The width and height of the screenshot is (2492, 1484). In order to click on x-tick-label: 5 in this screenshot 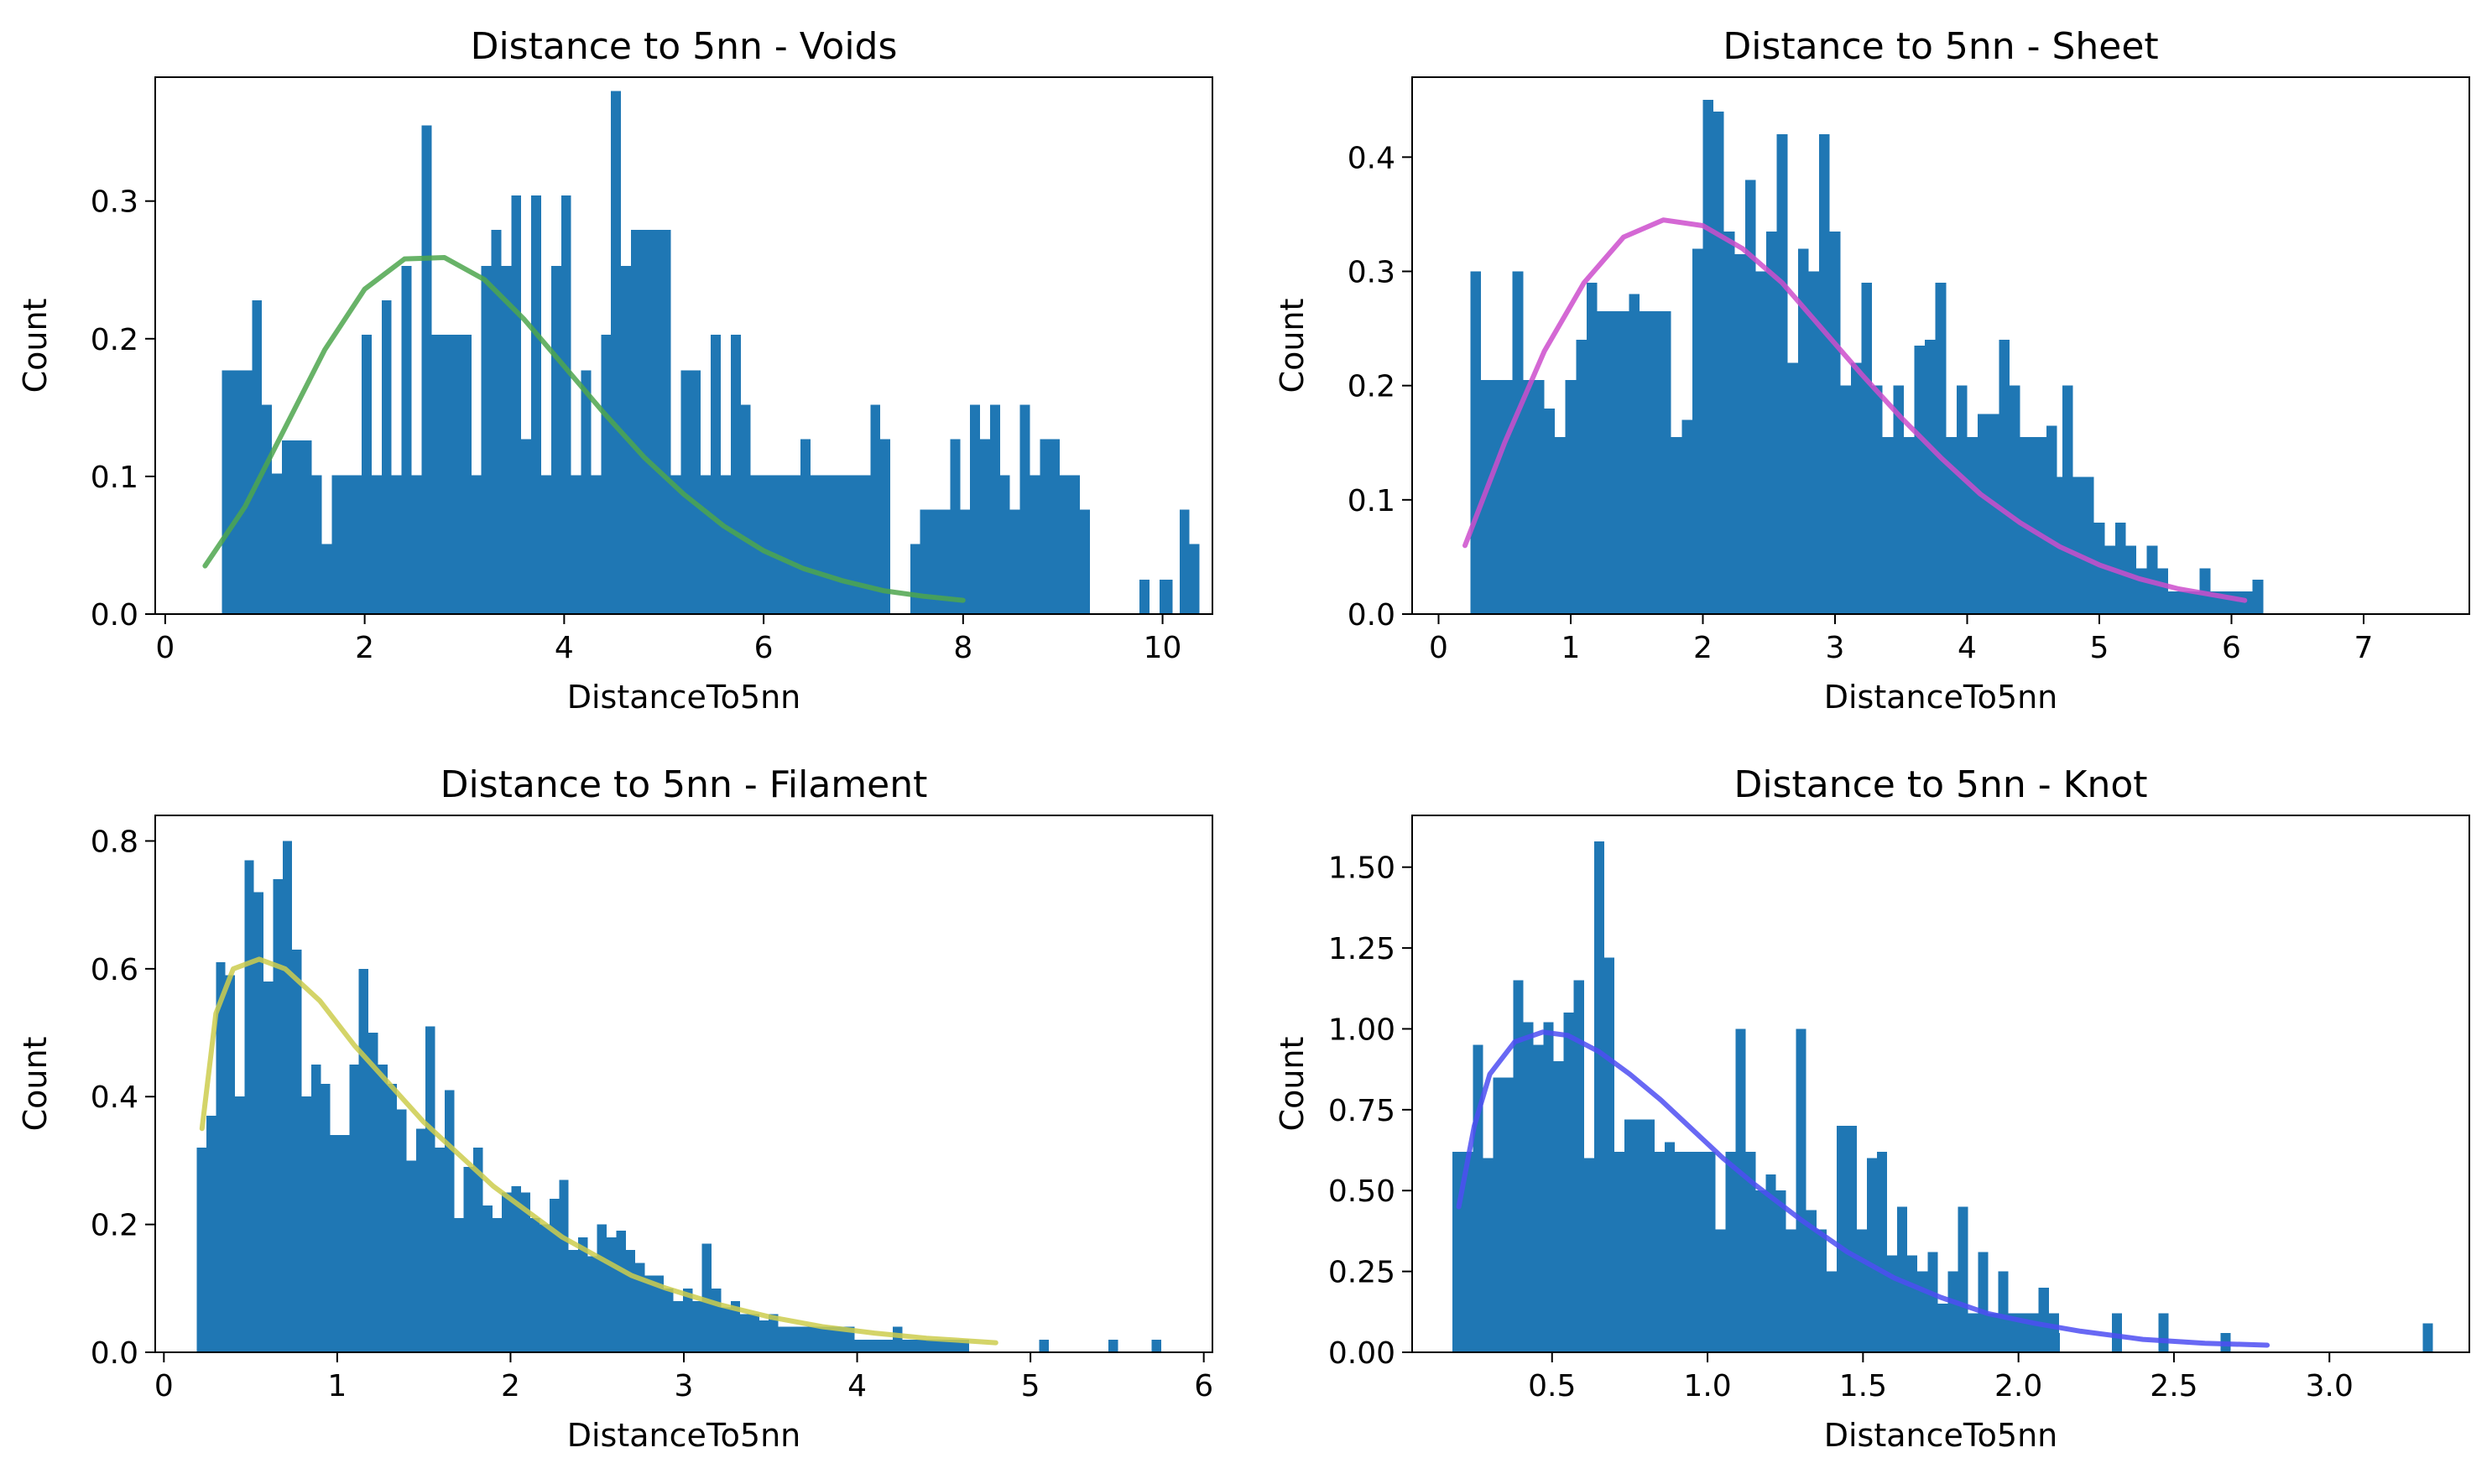, I will do `click(1030, 1386)`.